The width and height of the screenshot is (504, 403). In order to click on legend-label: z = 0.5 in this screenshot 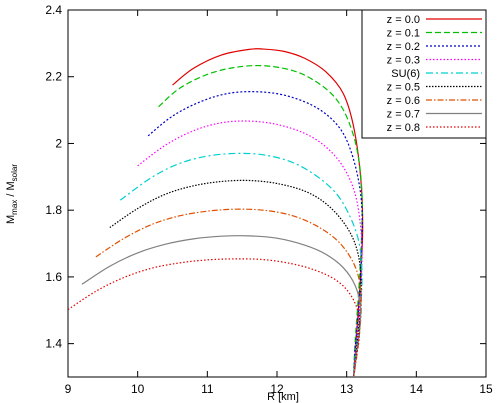, I will do `click(403, 88)`.